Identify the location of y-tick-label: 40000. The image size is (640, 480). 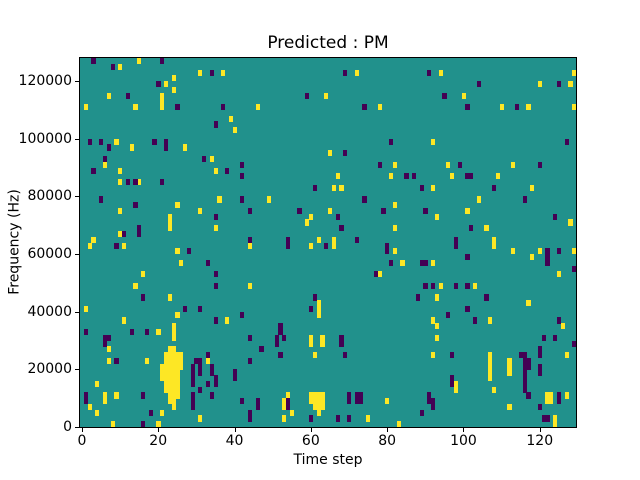
(49, 311).